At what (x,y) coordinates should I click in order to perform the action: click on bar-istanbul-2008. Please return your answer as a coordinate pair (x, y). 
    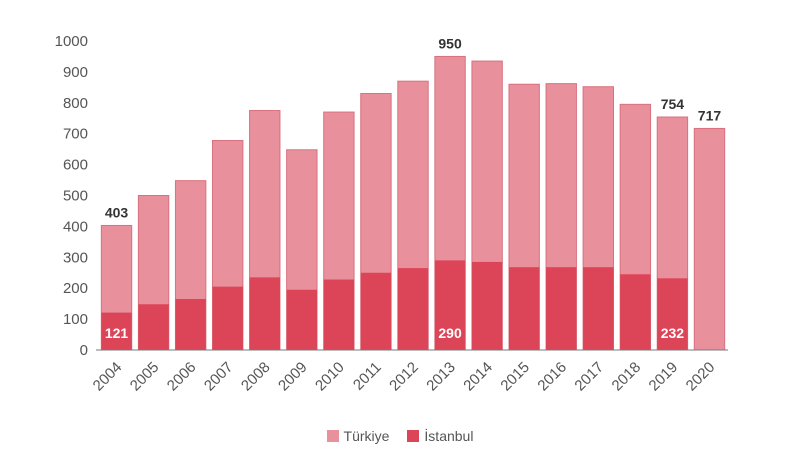
    Looking at the image, I should click on (264, 313).